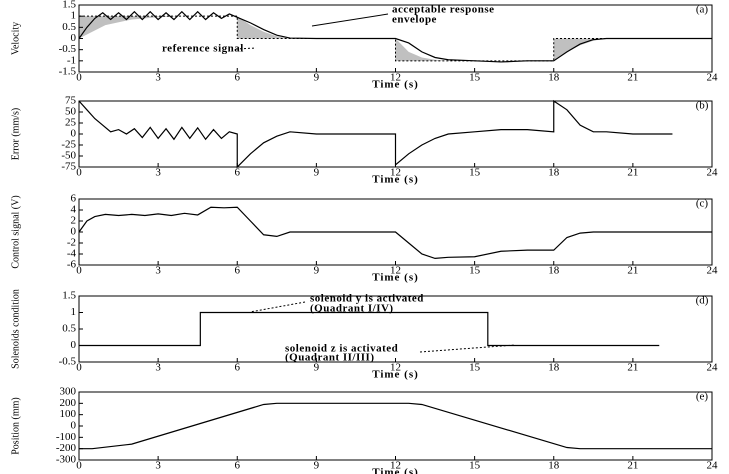 The image size is (729, 474). Describe the element at coordinates (367, 299) in the screenshot. I see `annotation: solenoid y is activated` at that location.